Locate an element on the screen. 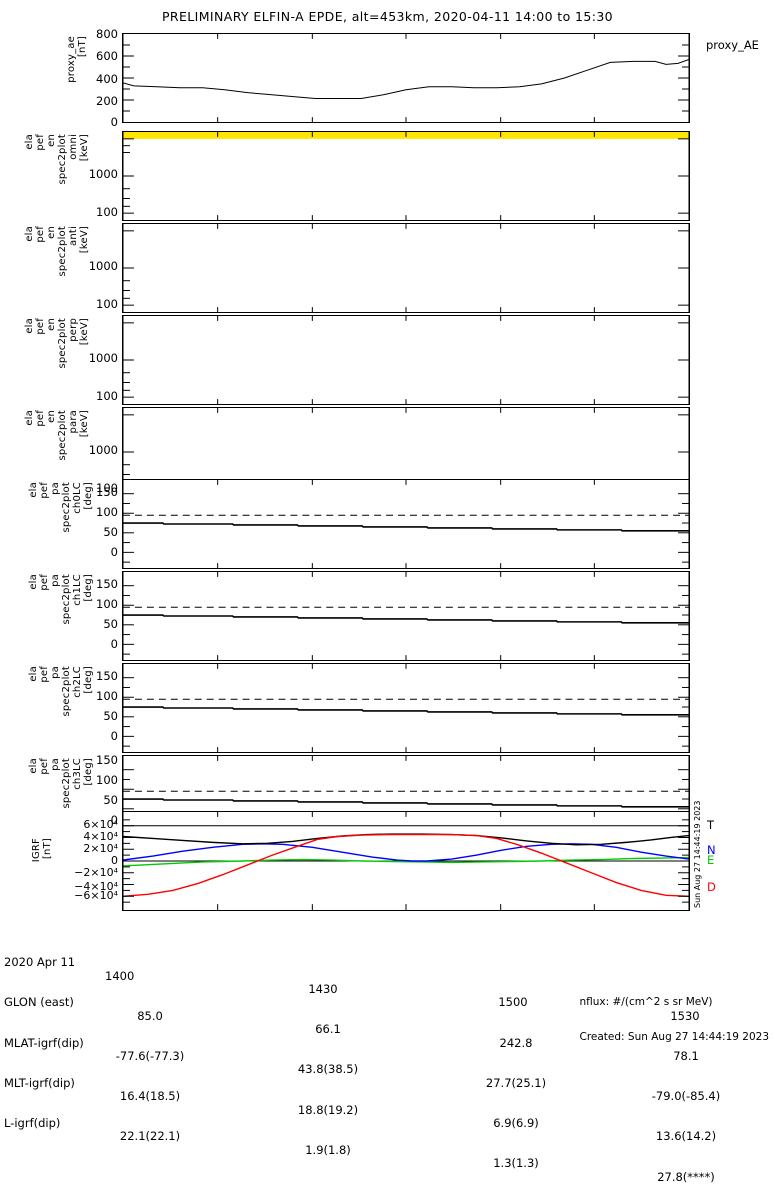  ylabel-line: anti is located at coordinates (73, 236).